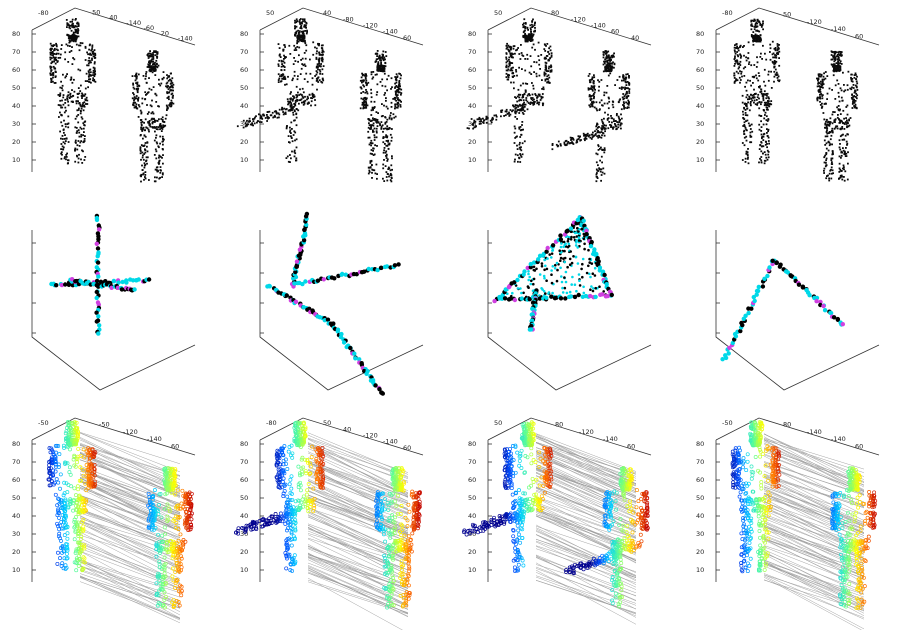 The height and width of the screenshot is (630, 911). I want to click on z-tick-label: 60, so click(472, 70).